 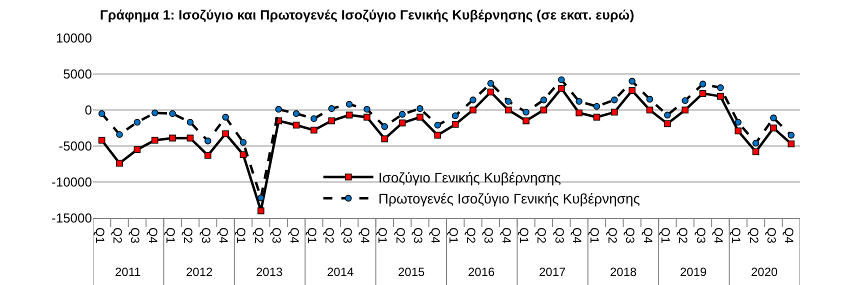 I want to click on y-tick-label: -15000, so click(x=72, y=218).